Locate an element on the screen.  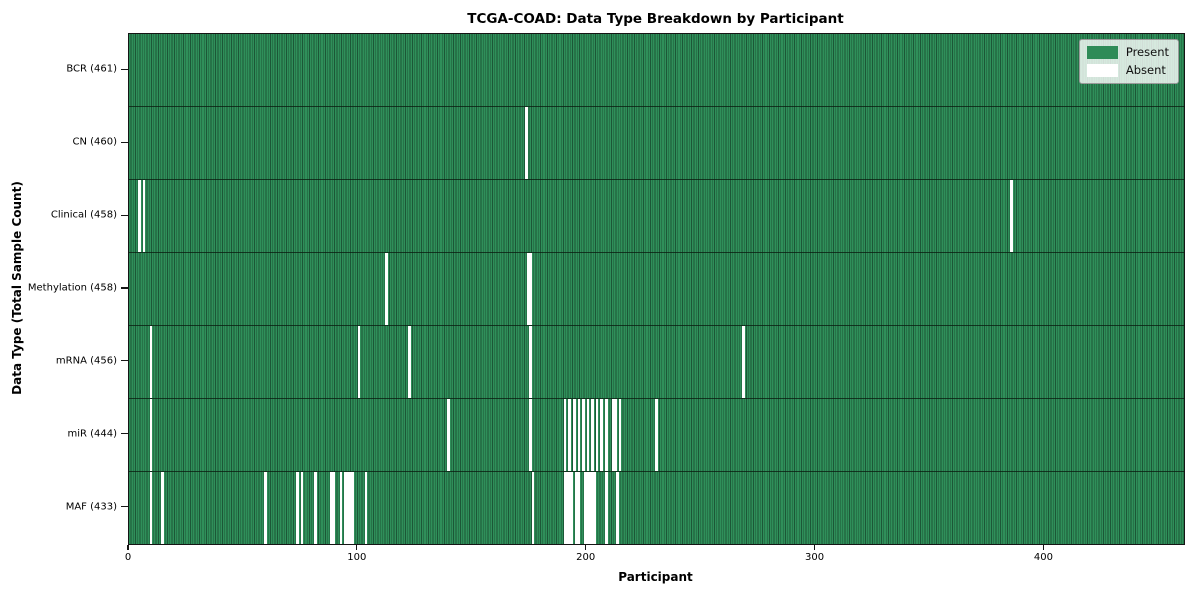
y-tick-label-mrna: mRNA (456) is located at coordinates (86, 361).